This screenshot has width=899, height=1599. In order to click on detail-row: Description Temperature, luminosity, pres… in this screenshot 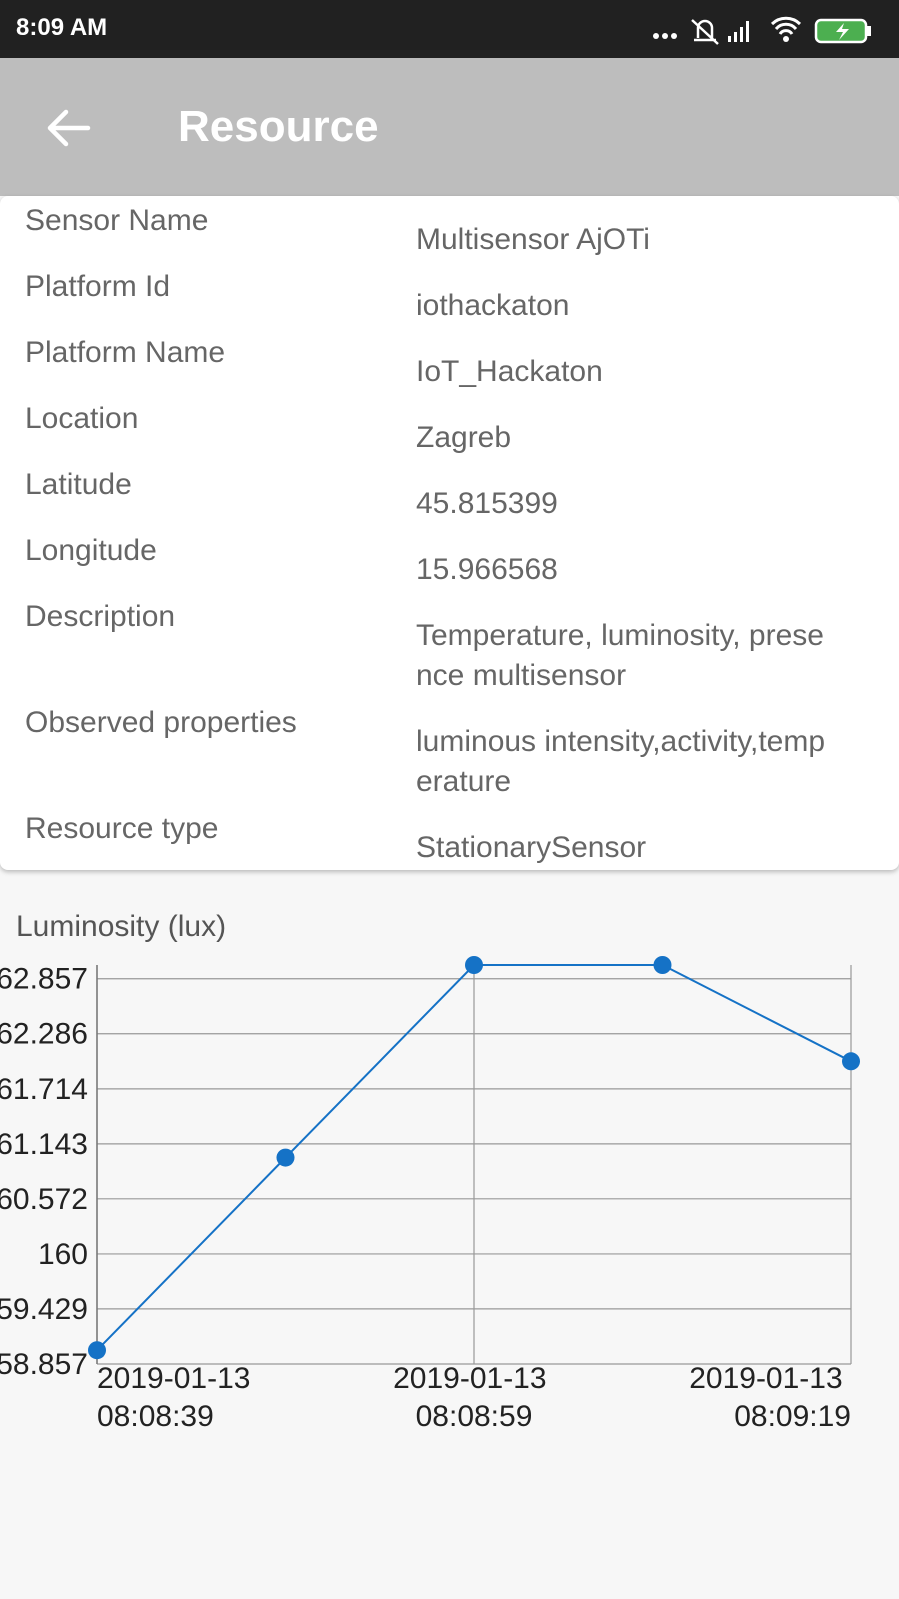, I will do `click(449, 650)`.